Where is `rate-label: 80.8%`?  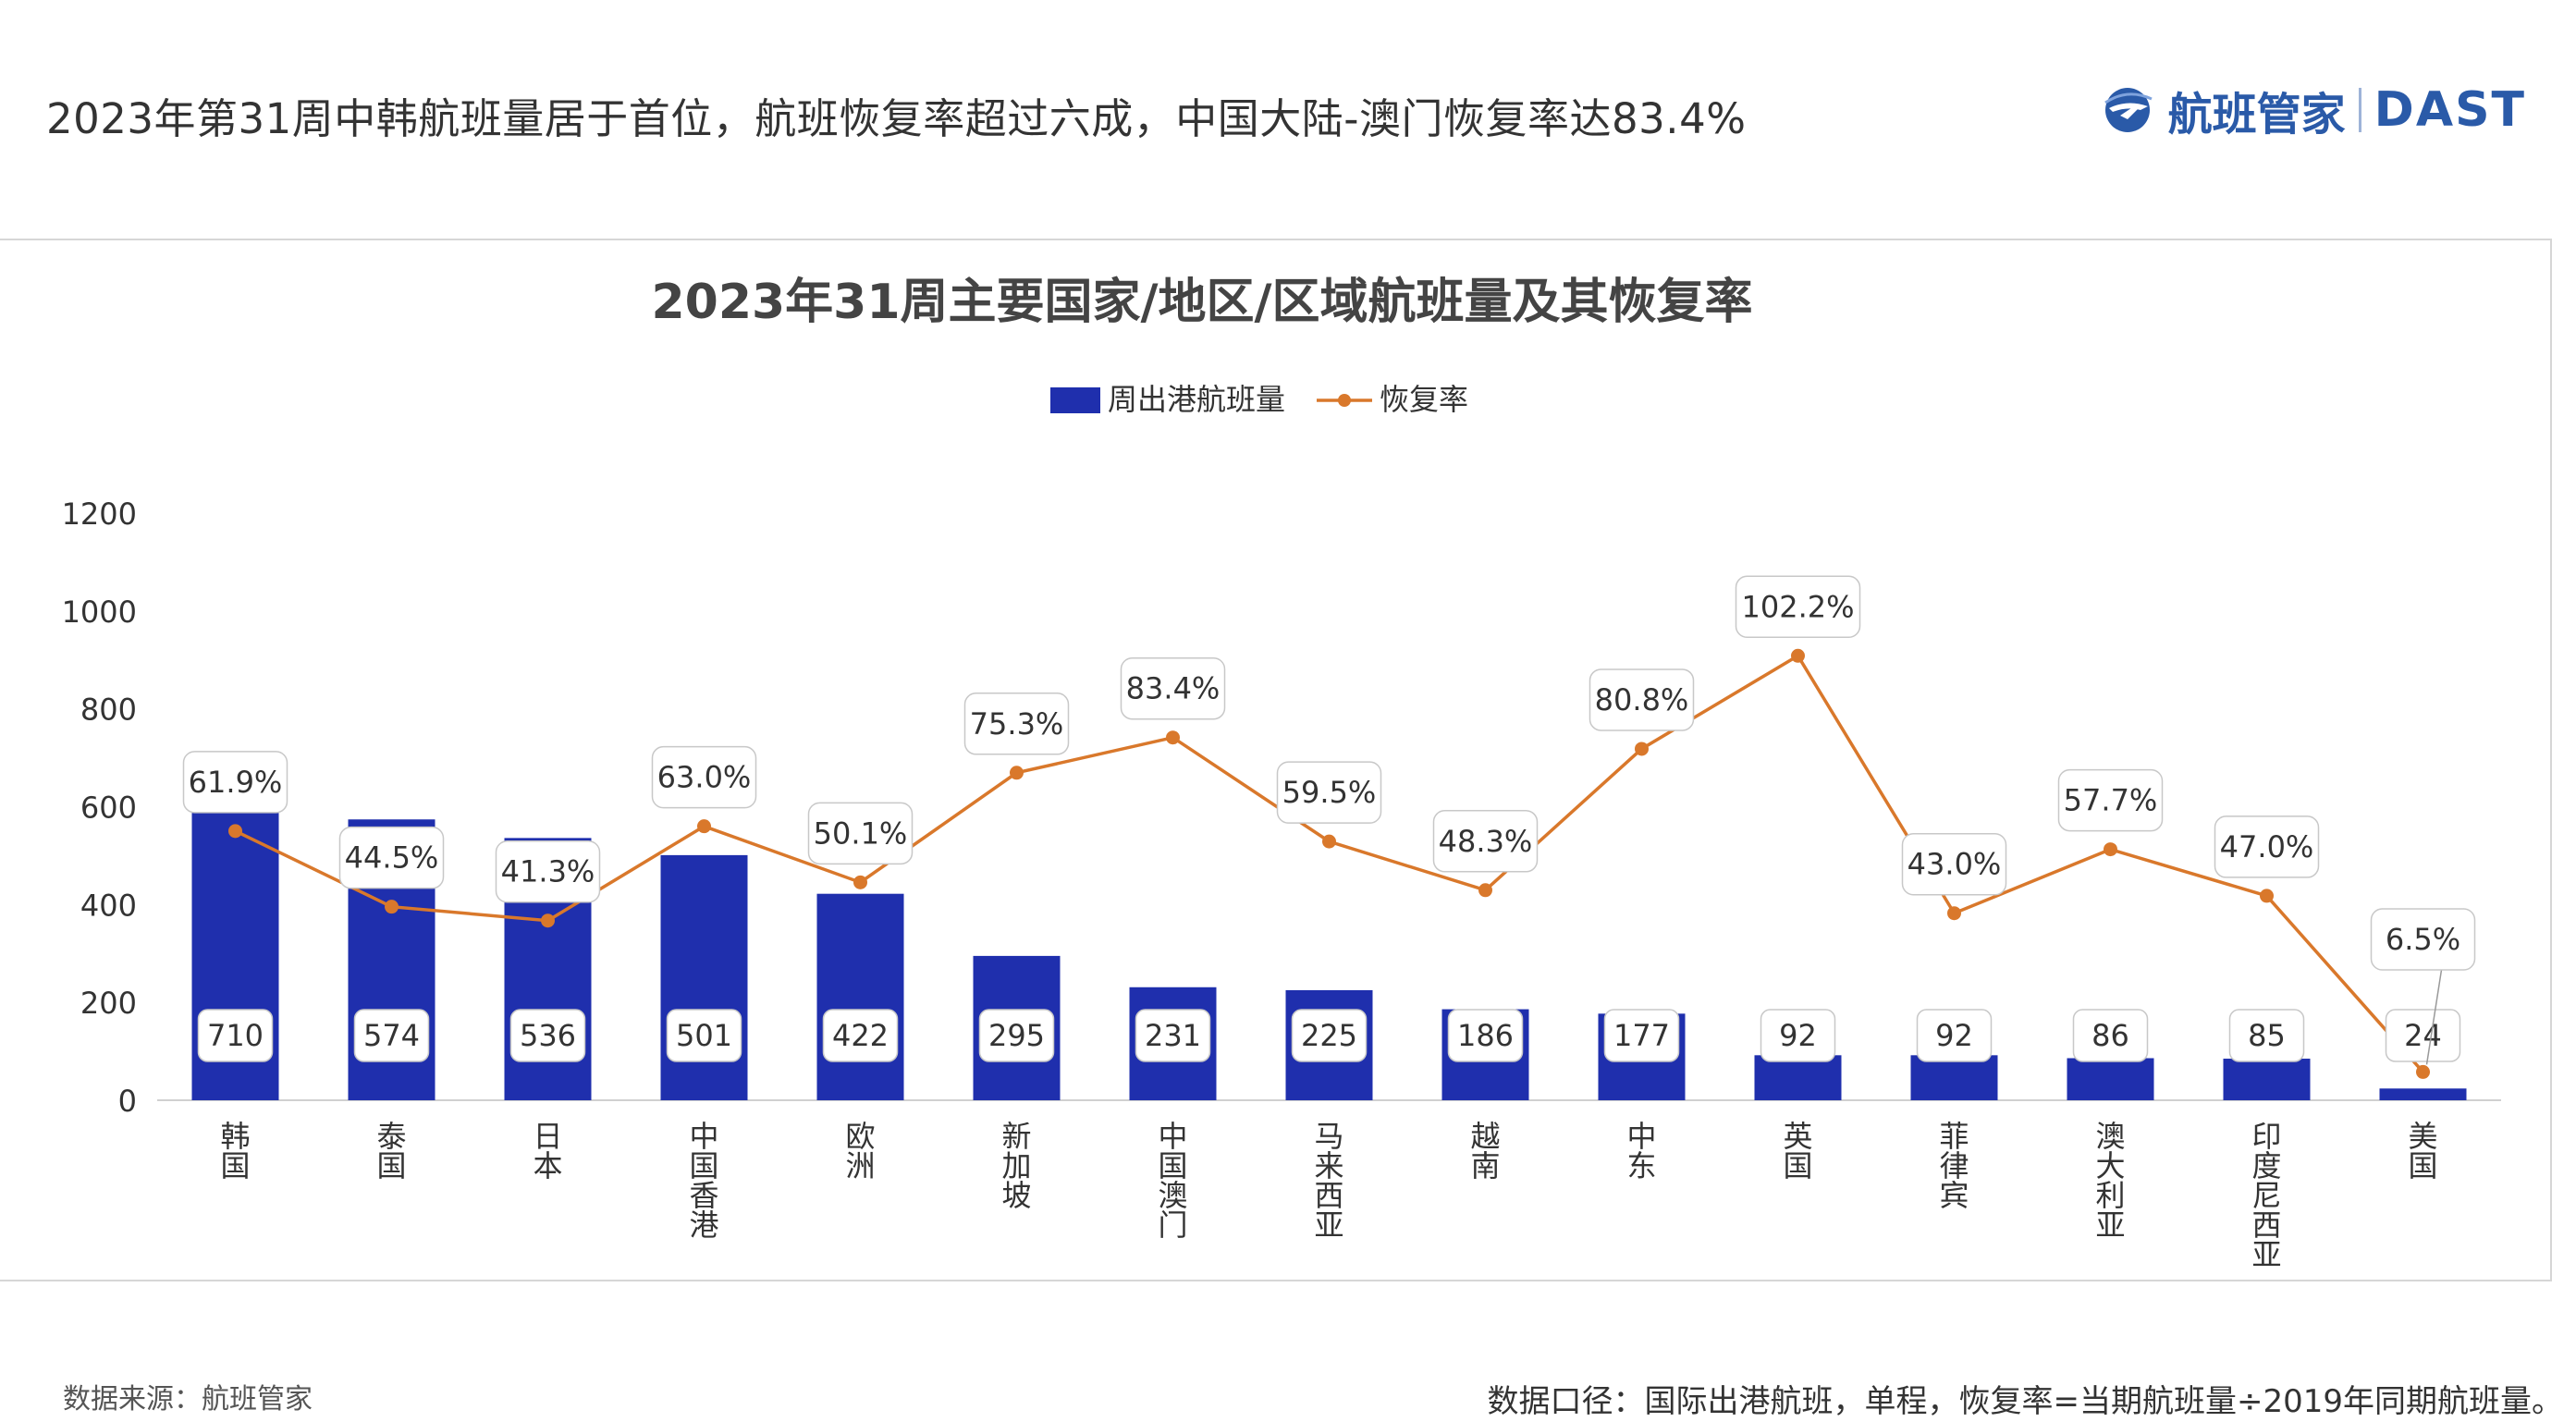 rate-label: 80.8% is located at coordinates (1642, 699).